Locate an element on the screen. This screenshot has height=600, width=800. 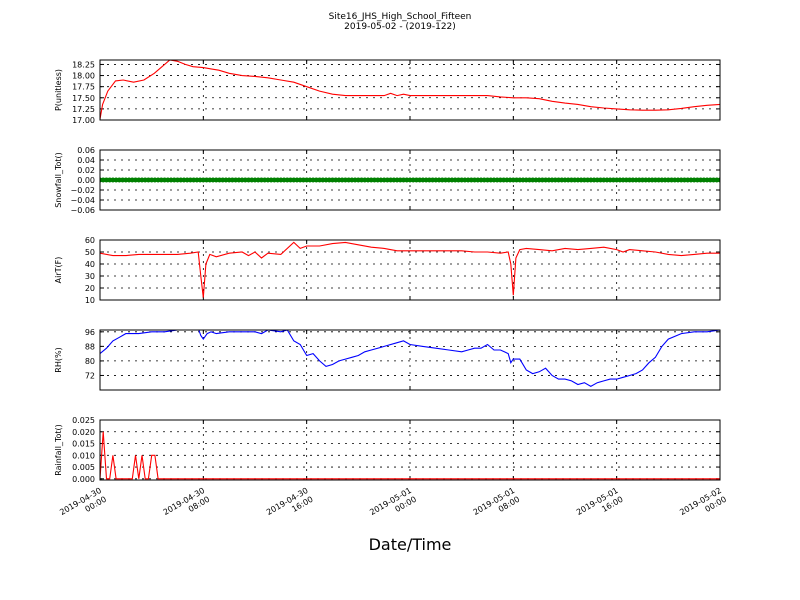
y-tick-label: 0.04 is located at coordinates (86, 160).